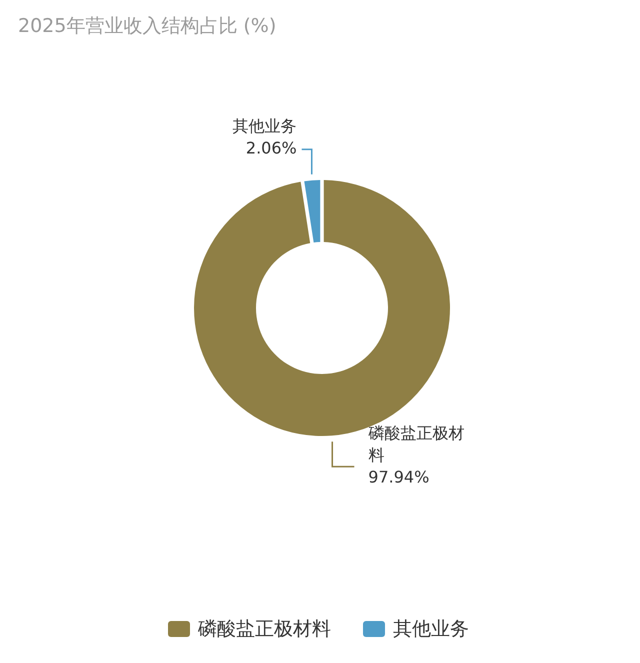 Image resolution: width=640 pixels, height=663 pixels. What do you see at coordinates (431, 629) in the screenshot?
I see `legend-label: 其他业务` at bounding box center [431, 629].